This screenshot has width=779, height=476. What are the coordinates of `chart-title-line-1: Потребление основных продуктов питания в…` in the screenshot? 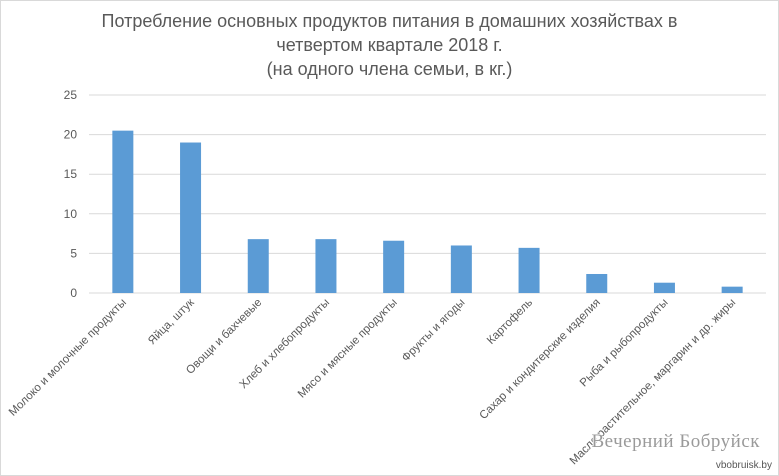 It's located at (389, 21).